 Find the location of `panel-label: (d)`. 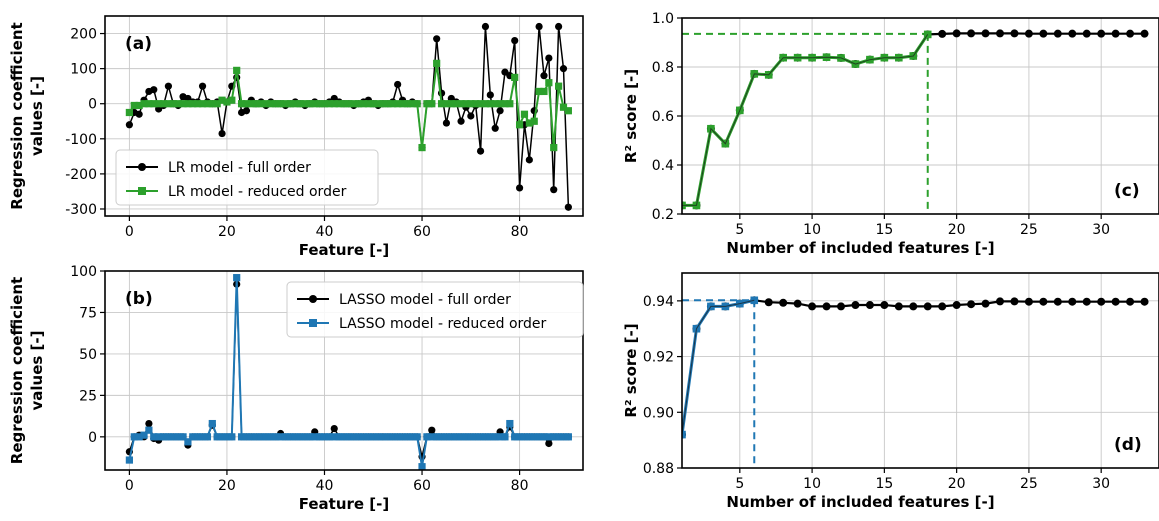

panel-label: (d) is located at coordinates (1128, 445).